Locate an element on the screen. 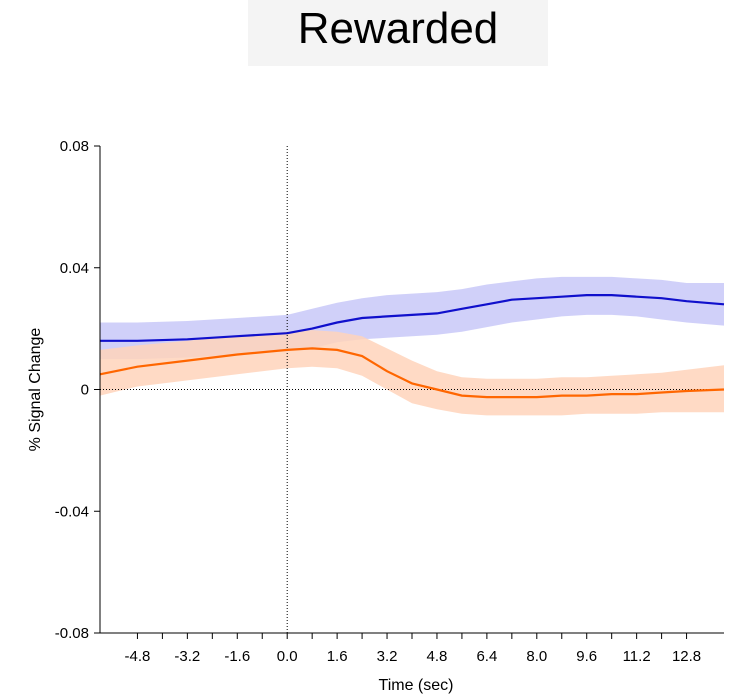 The width and height of the screenshot is (732, 699). x-tick-label: 4.8 is located at coordinates (437, 656).